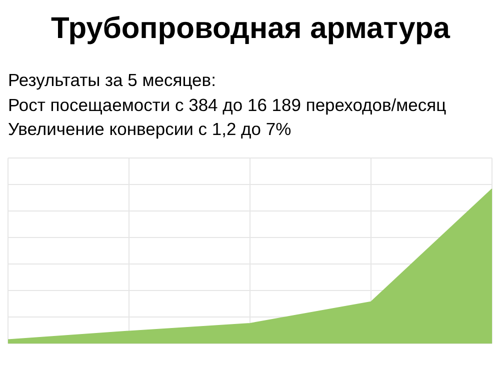 The width and height of the screenshot is (501, 375). Describe the element at coordinates (227, 105) in the screenshot. I see `text: Рост посещаемости с 384 до 16 189 переходов/месяц` at that location.